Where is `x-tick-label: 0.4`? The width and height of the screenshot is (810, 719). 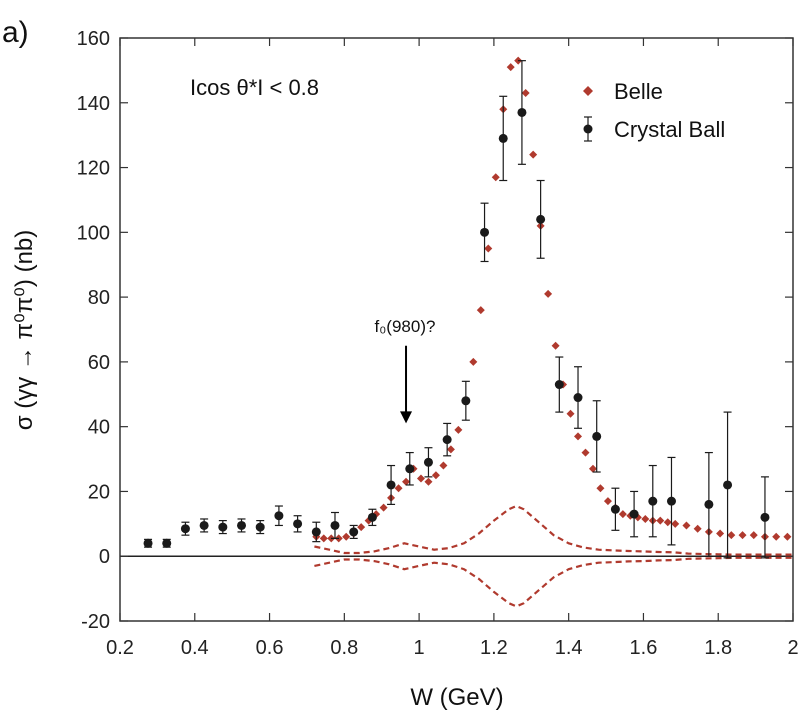 x-tick-label: 0.4 is located at coordinates (195, 648).